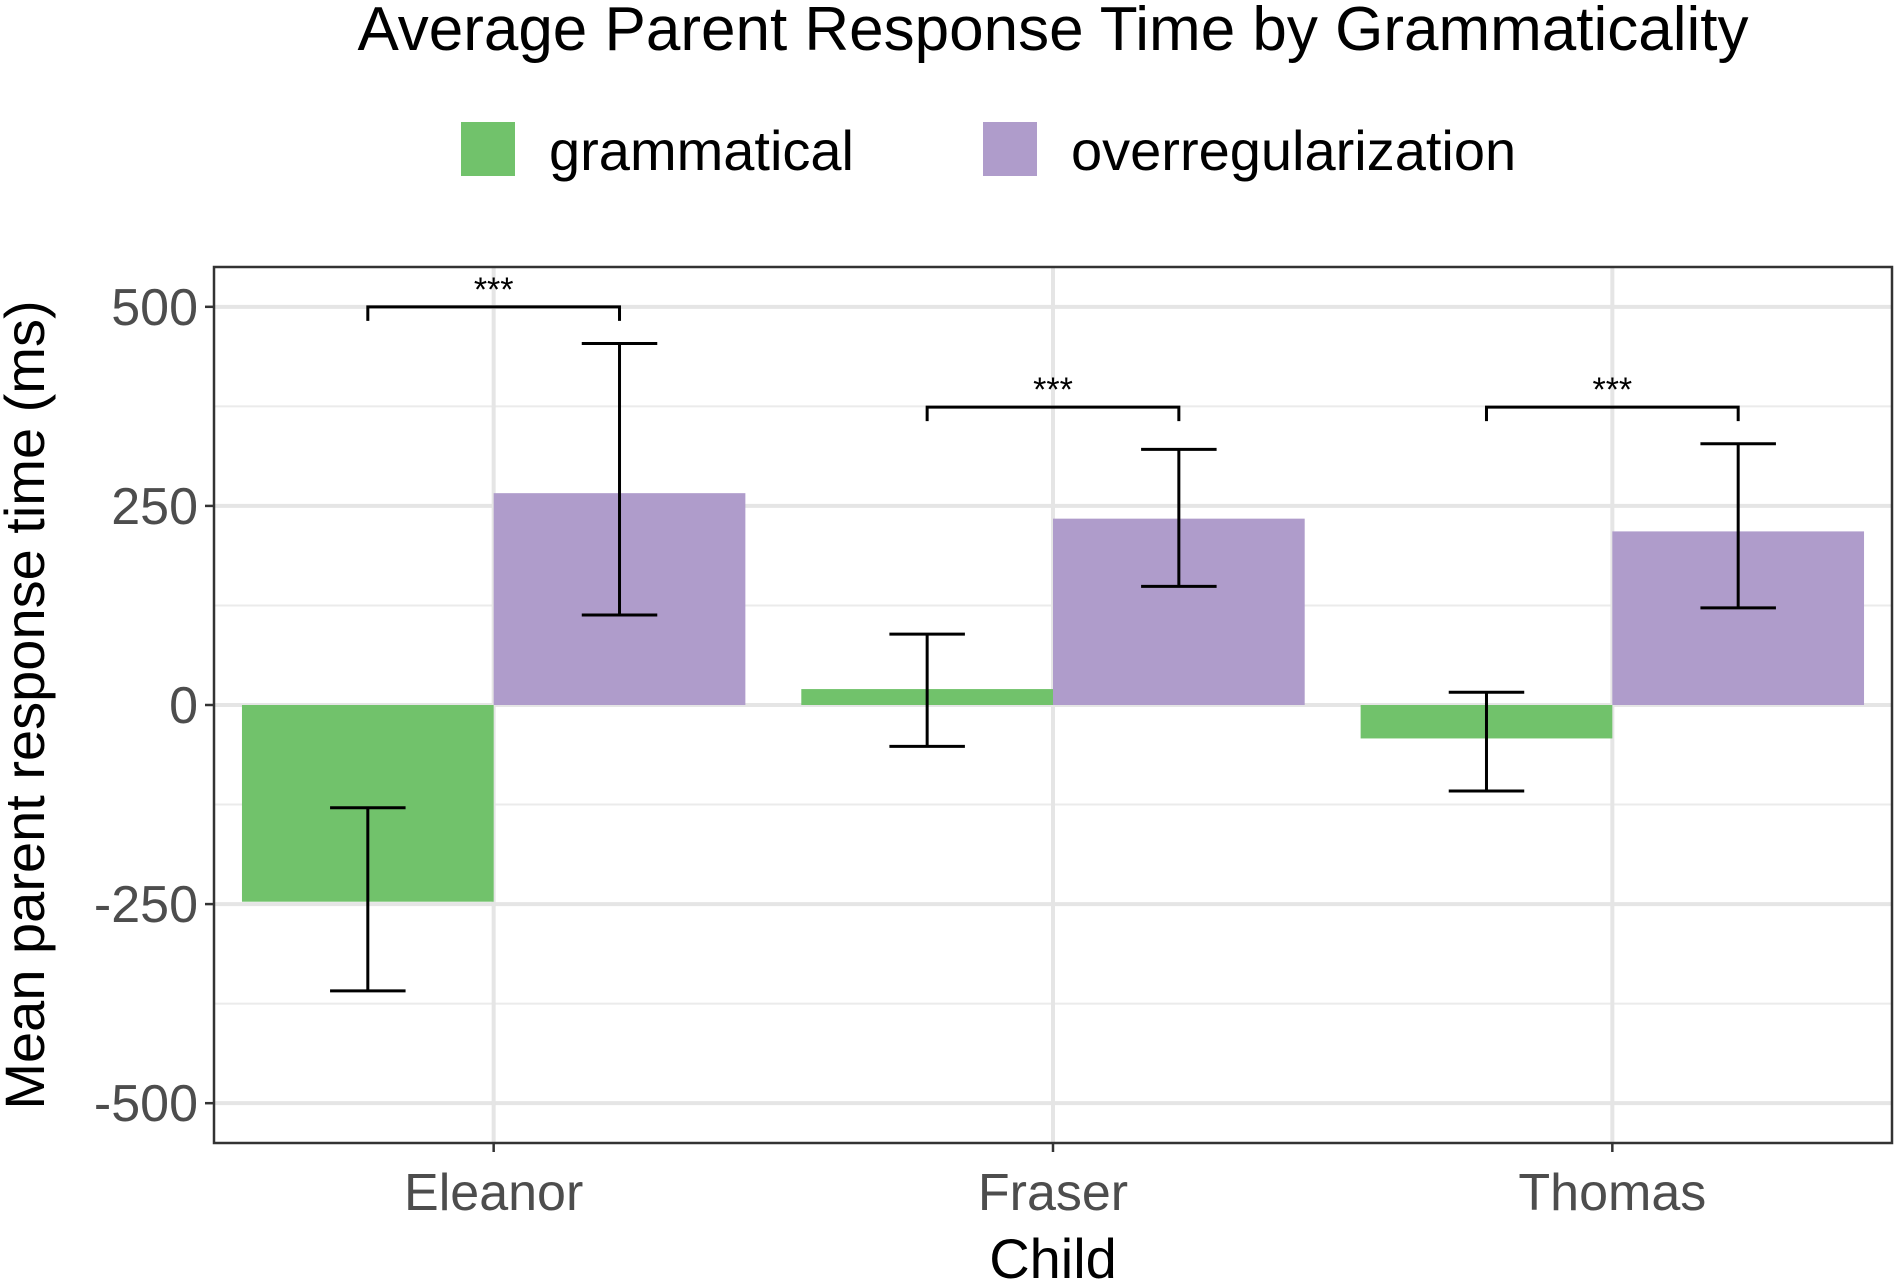 This screenshot has height=1282, width=1894. What do you see at coordinates (1612, 1193) in the screenshot?
I see `x-tick-label-thomas: Thomas` at bounding box center [1612, 1193].